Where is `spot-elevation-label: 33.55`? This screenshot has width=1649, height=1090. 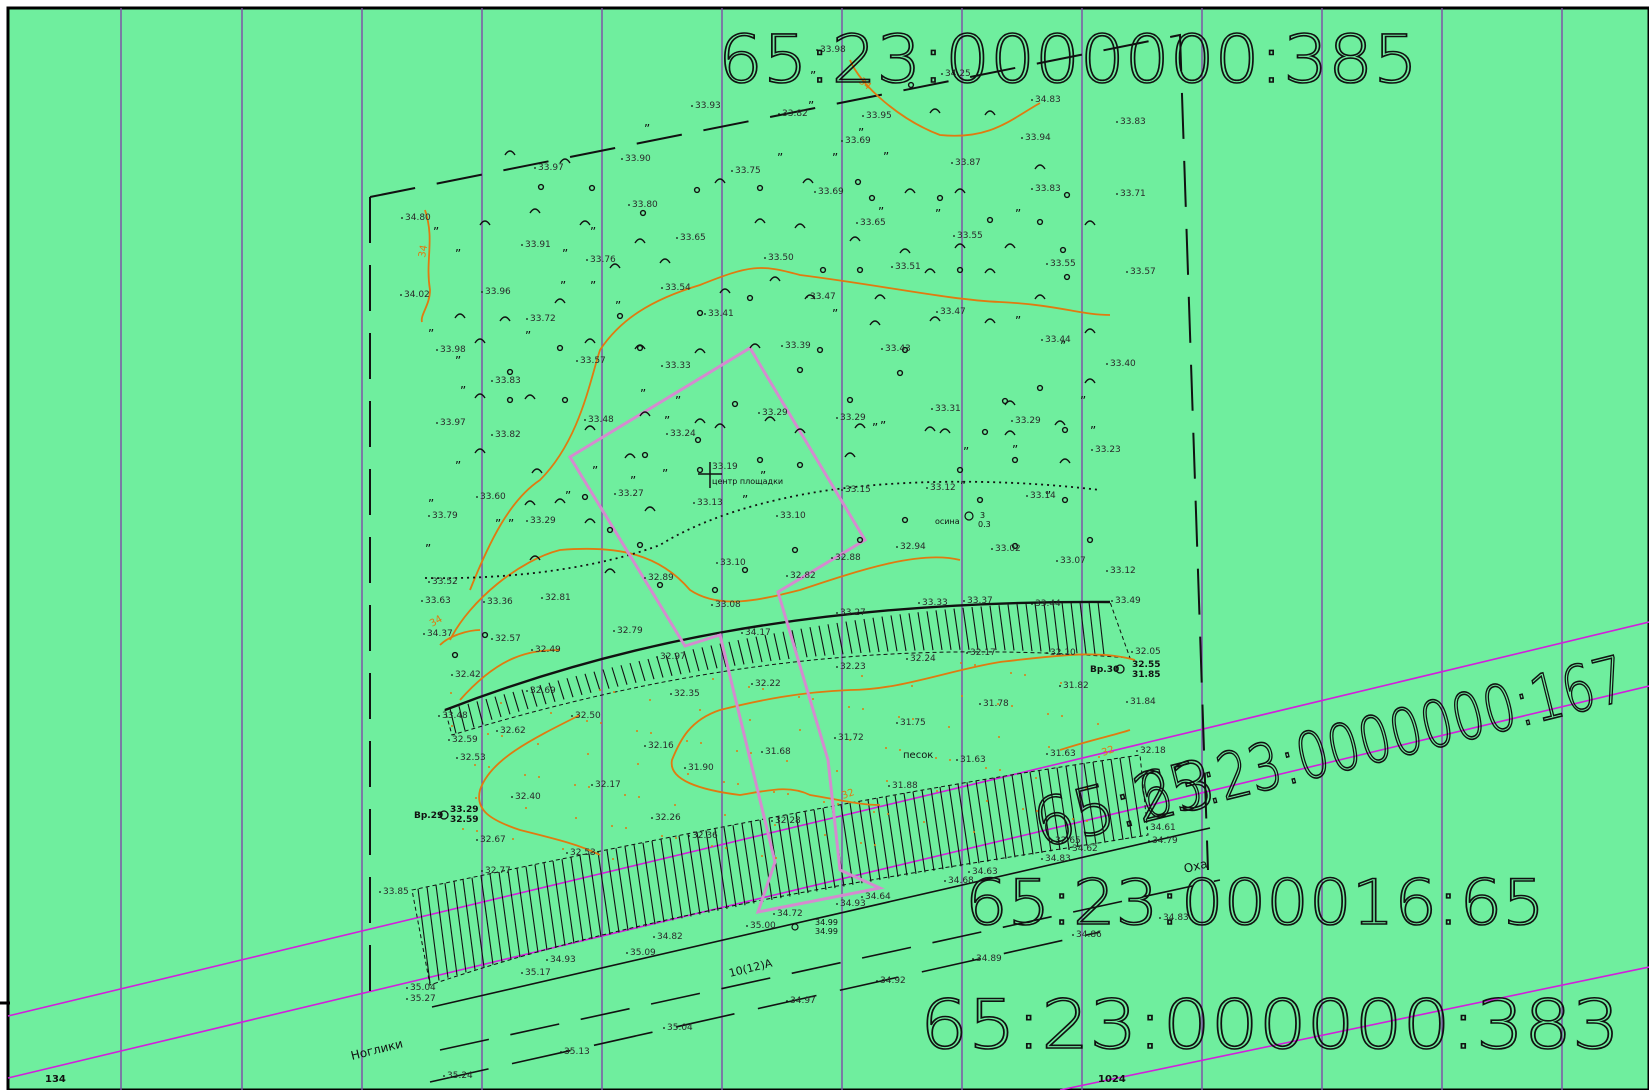 spot-elevation-label: 33.55 is located at coordinates (1063, 264).